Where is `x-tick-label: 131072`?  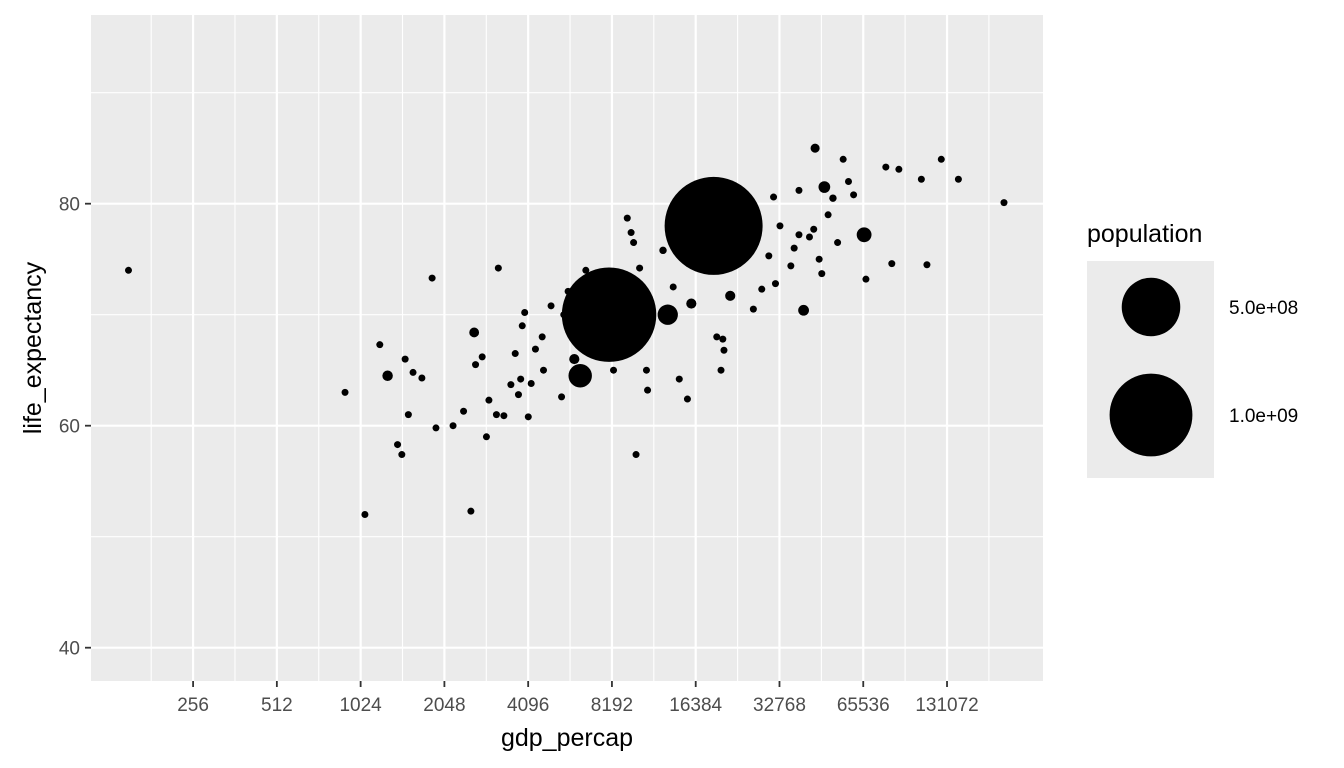
x-tick-label: 131072 is located at coordinates (946, 705).